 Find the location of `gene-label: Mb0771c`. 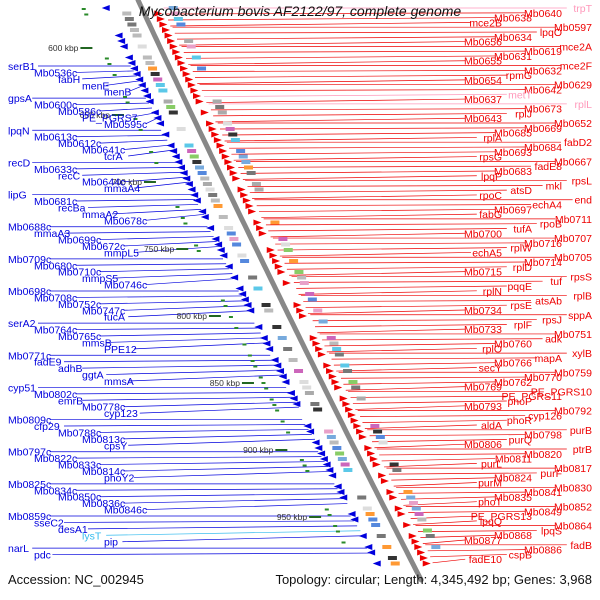

gene-label: Mb0771c is located at coordinates (29, 356).